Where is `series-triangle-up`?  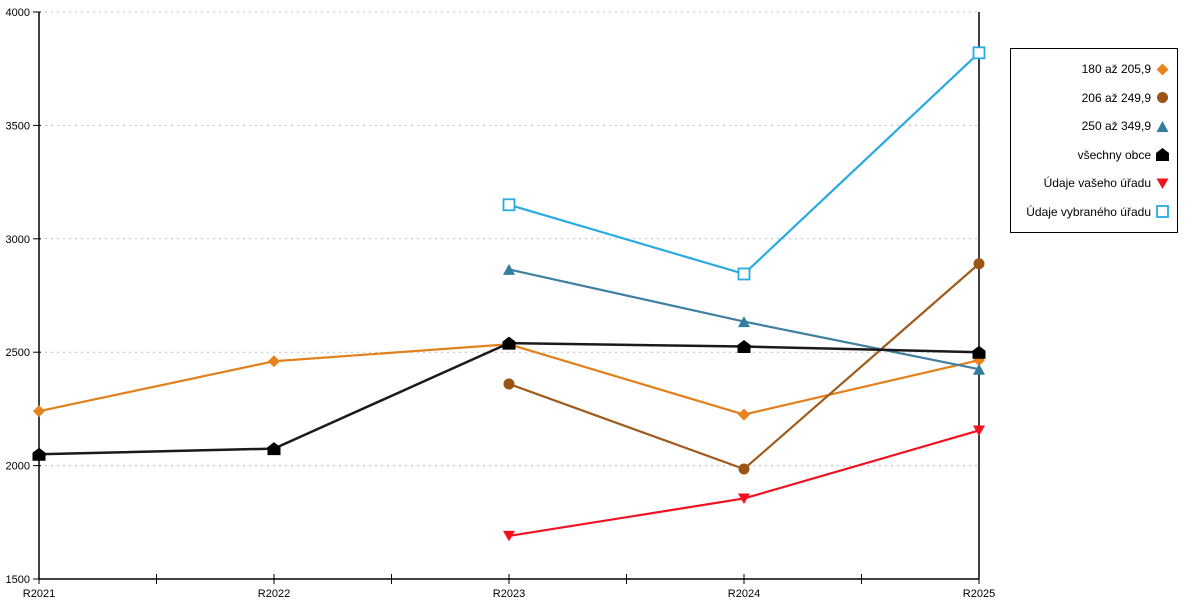 series-triangle-up is located at coordinates (744, 319).